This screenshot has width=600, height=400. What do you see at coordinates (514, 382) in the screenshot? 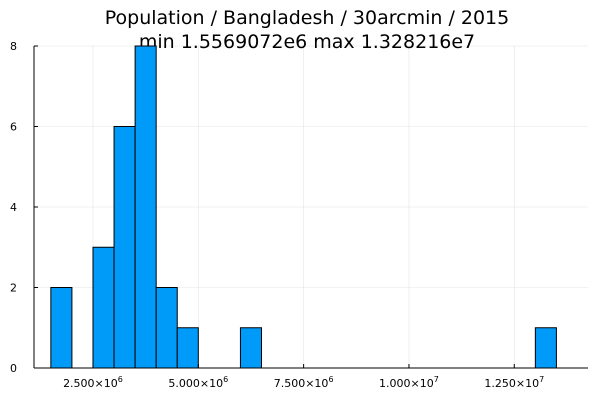
I see `x-tick-label: 1.250×10⁷` at bounding box center [514, 382].